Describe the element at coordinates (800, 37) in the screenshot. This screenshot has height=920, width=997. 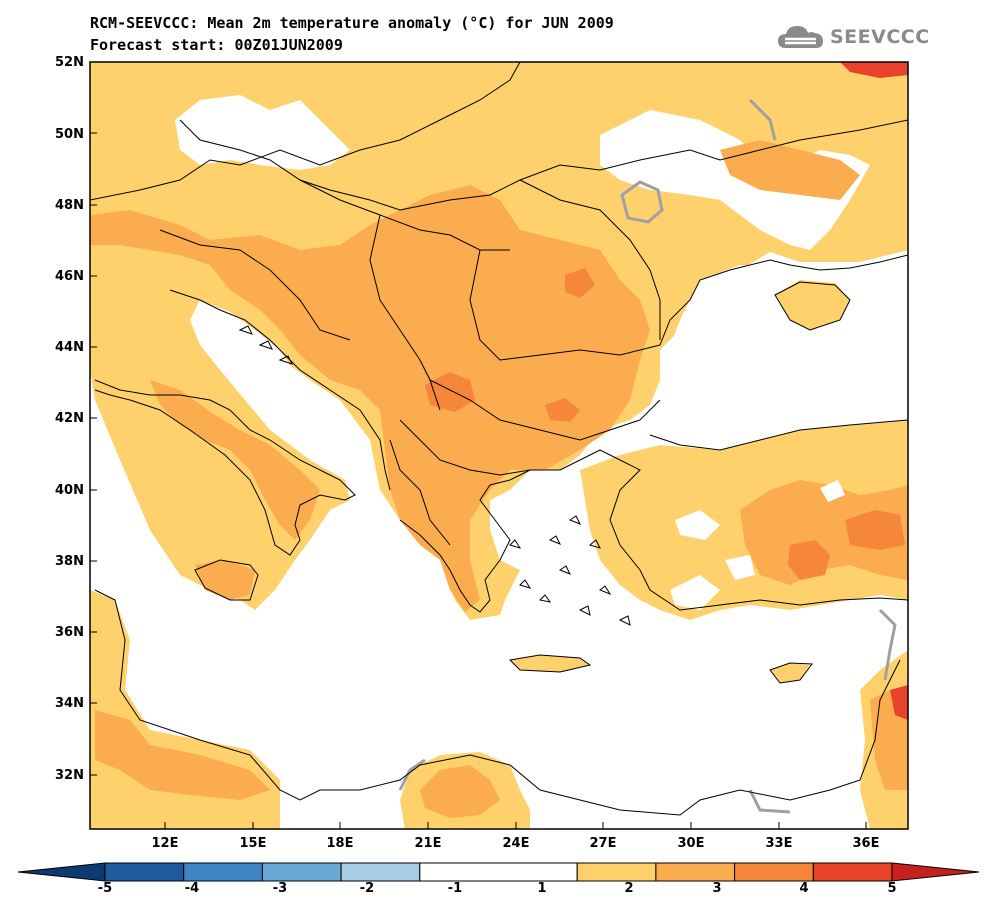
I see `cloud-icon` at that location.